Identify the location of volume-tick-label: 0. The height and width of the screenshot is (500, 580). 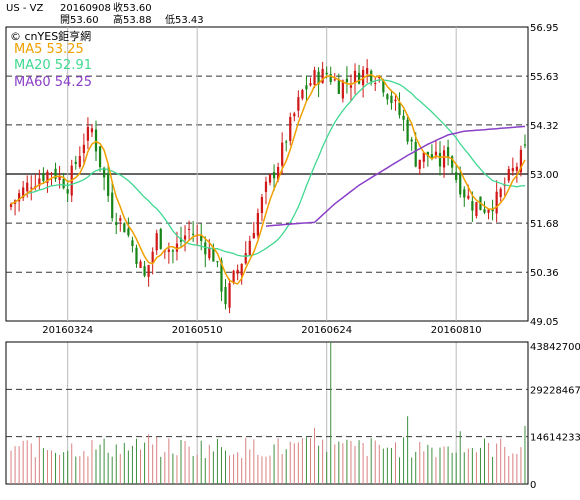
(533, 485).